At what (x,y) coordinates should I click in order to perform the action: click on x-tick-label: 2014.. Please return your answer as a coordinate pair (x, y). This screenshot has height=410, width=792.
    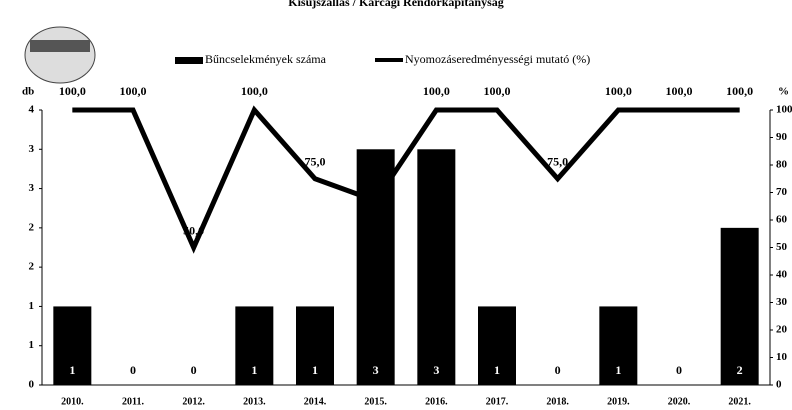
    Looking at the image, I should click on (315, 401).